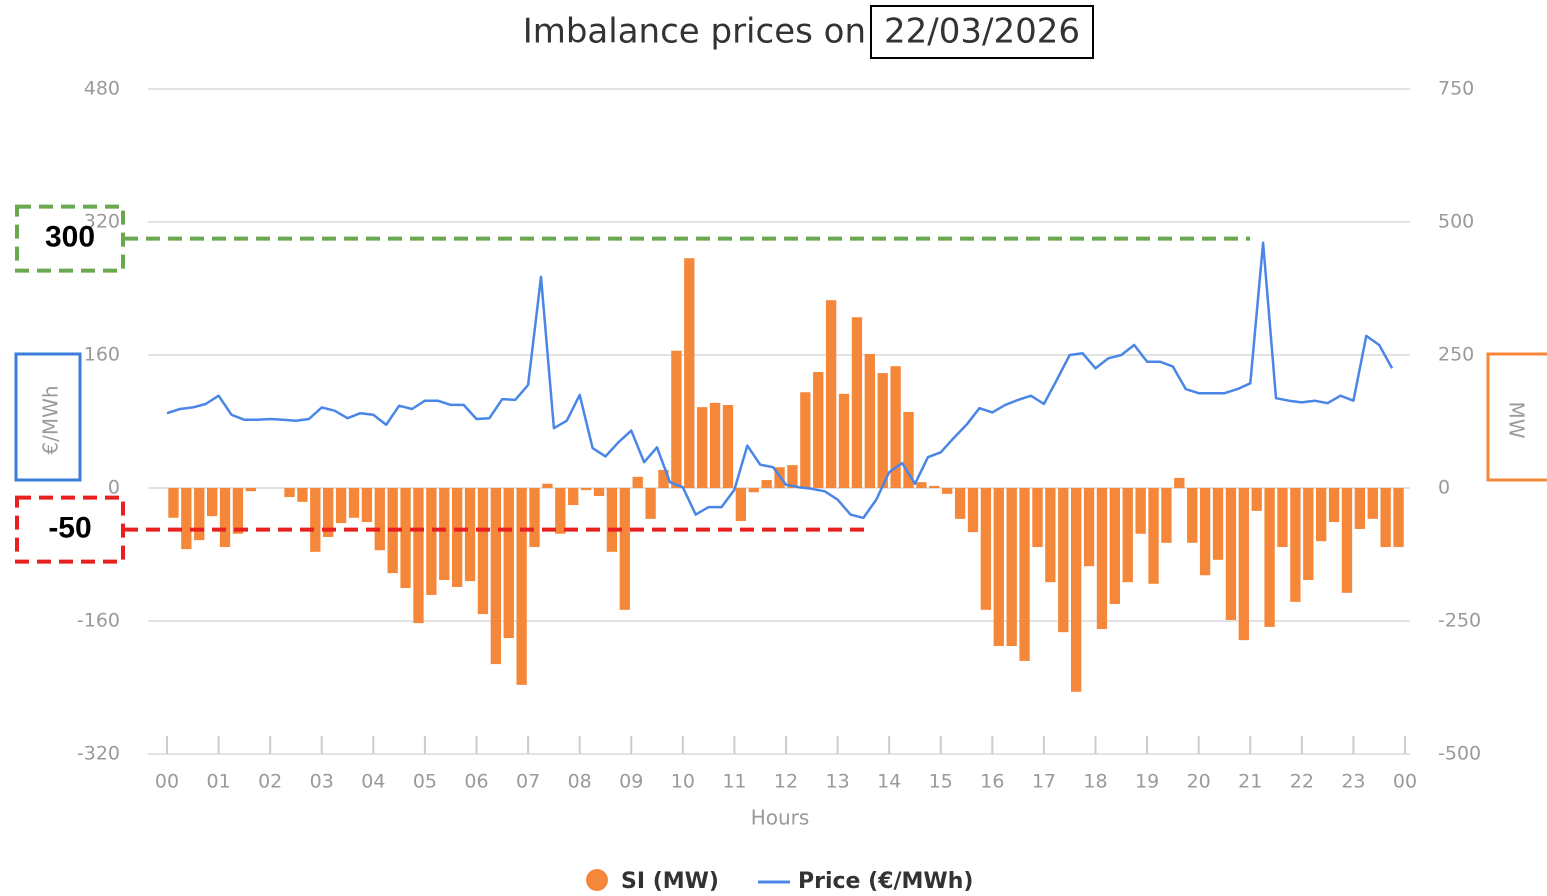 Image resolution: width=1547 pixels, height=896 pixels. What do you see at coordinates (1459, 621) in the screenshot?
I see `y2-tick-label: -250` at bounding box center [1459, 621].